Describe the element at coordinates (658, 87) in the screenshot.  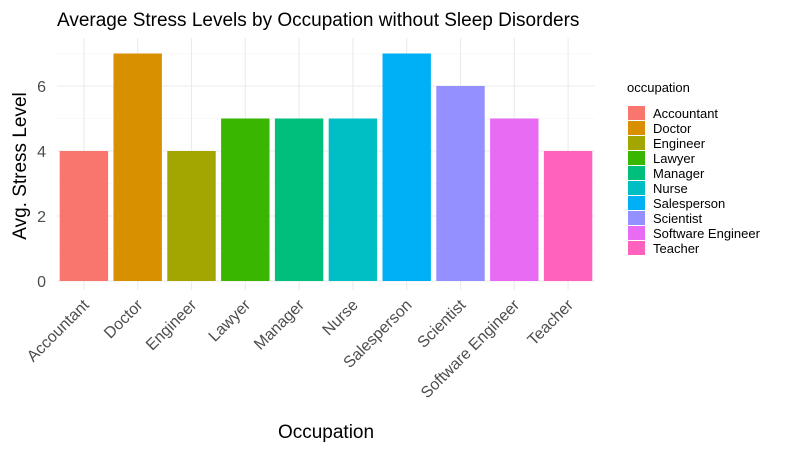
I see `legend-title: occupation` at that location.